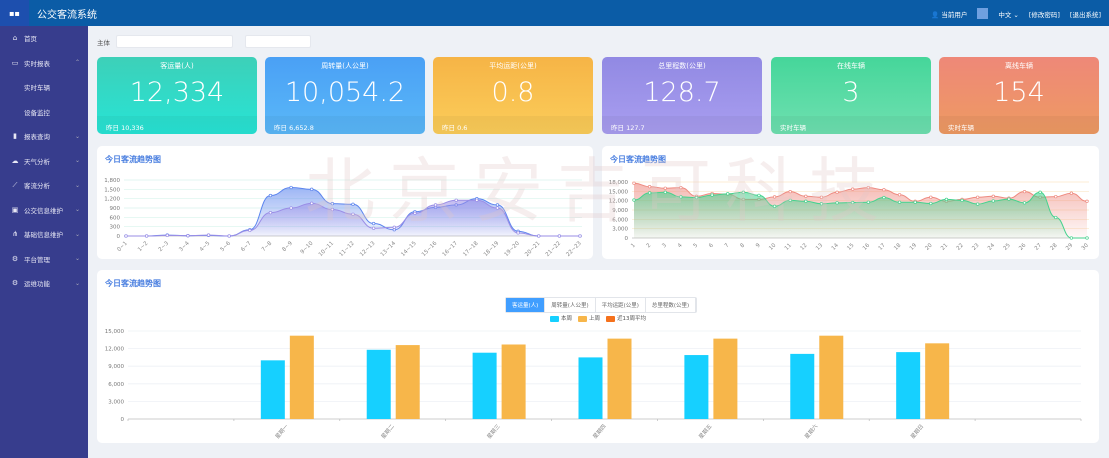  I want to click on y-tick-label: 3,000, so click(116, 402).